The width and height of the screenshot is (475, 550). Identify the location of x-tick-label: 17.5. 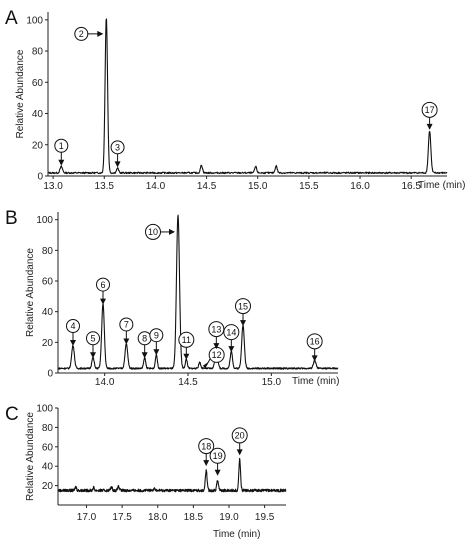
(122, 517).